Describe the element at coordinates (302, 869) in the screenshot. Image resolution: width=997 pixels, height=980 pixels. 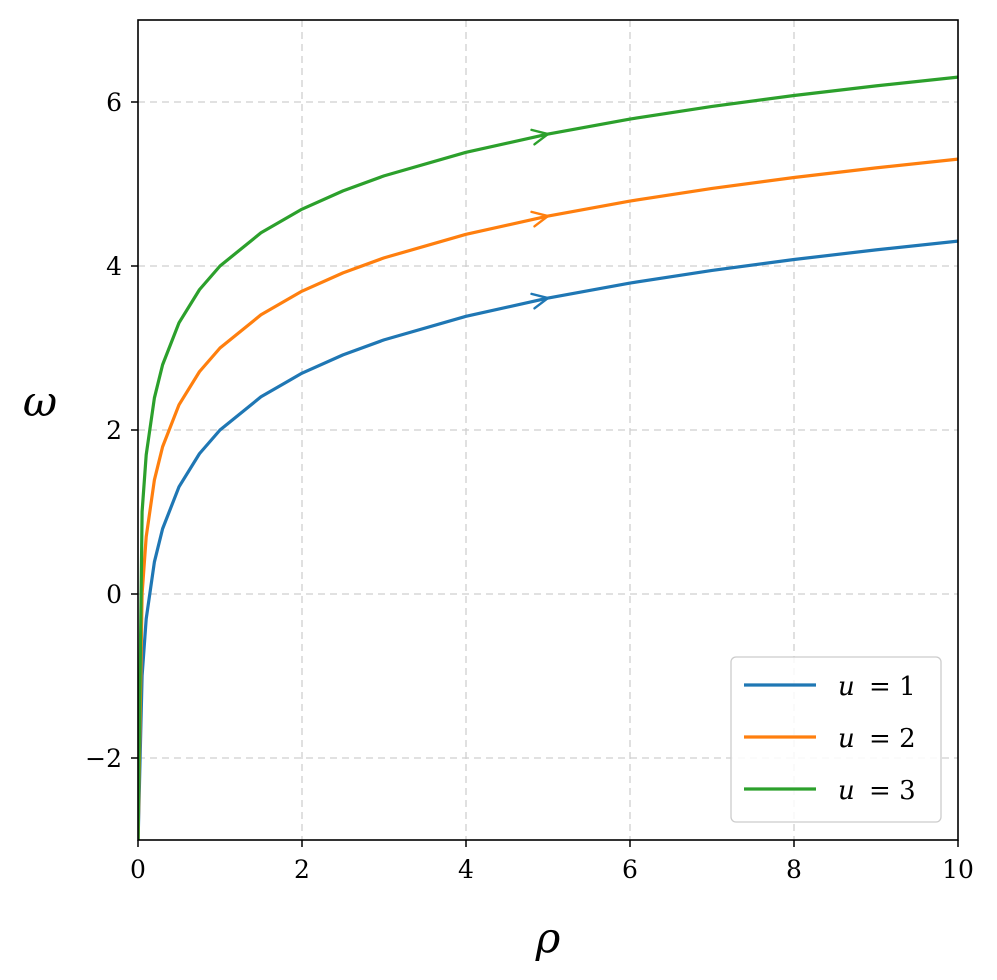
I see `x-tick-label: 2` at that location.